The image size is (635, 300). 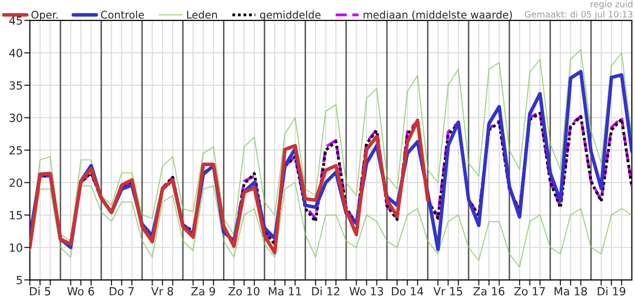 What do you see at coordinates (15, 20) in the screenshot?
I see `y-tick-label: 45` at bounding box center [15, 20].